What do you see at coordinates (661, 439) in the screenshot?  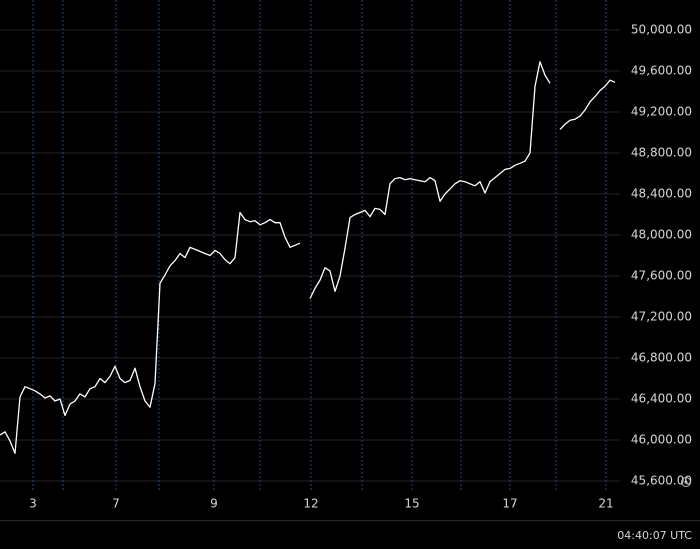 I see `y-tick-label: 46,000.00` at bounding box center [661, 439].